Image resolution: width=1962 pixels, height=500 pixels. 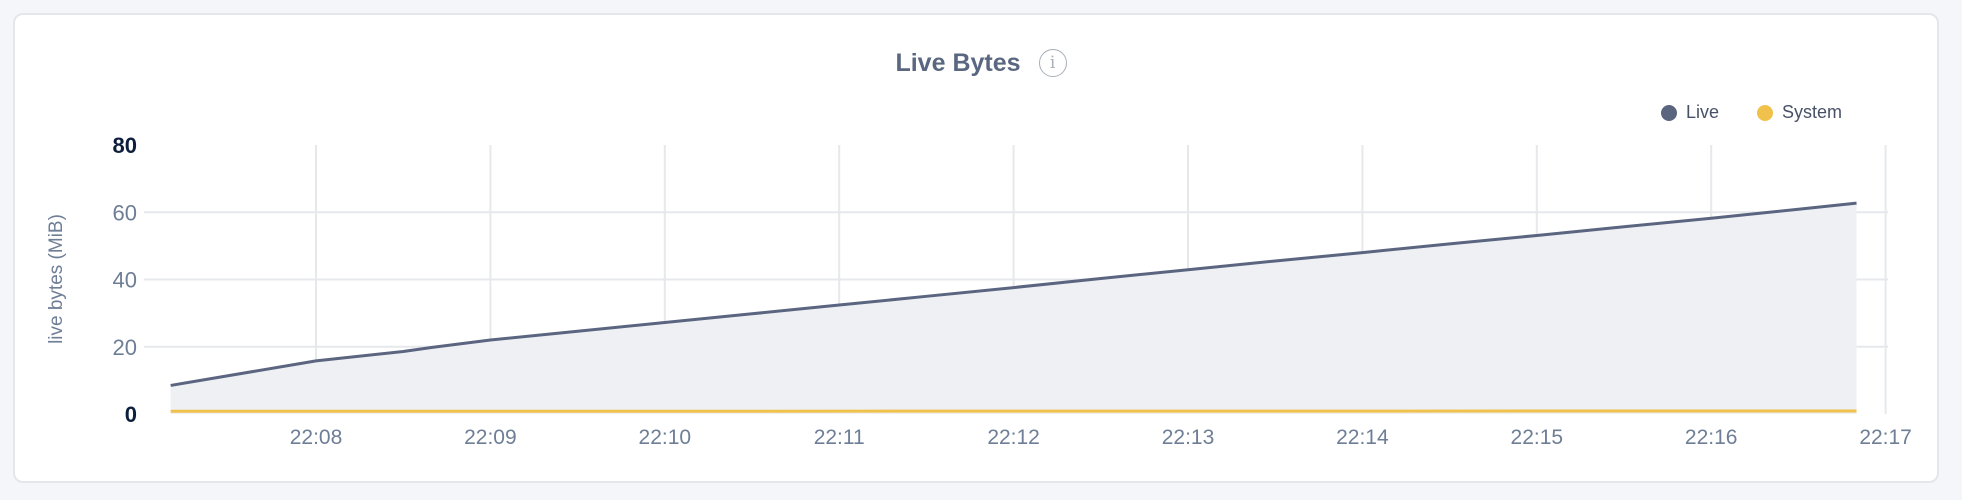 I want to click on x-tick-label: 22:09, so click(x=490, y=437).